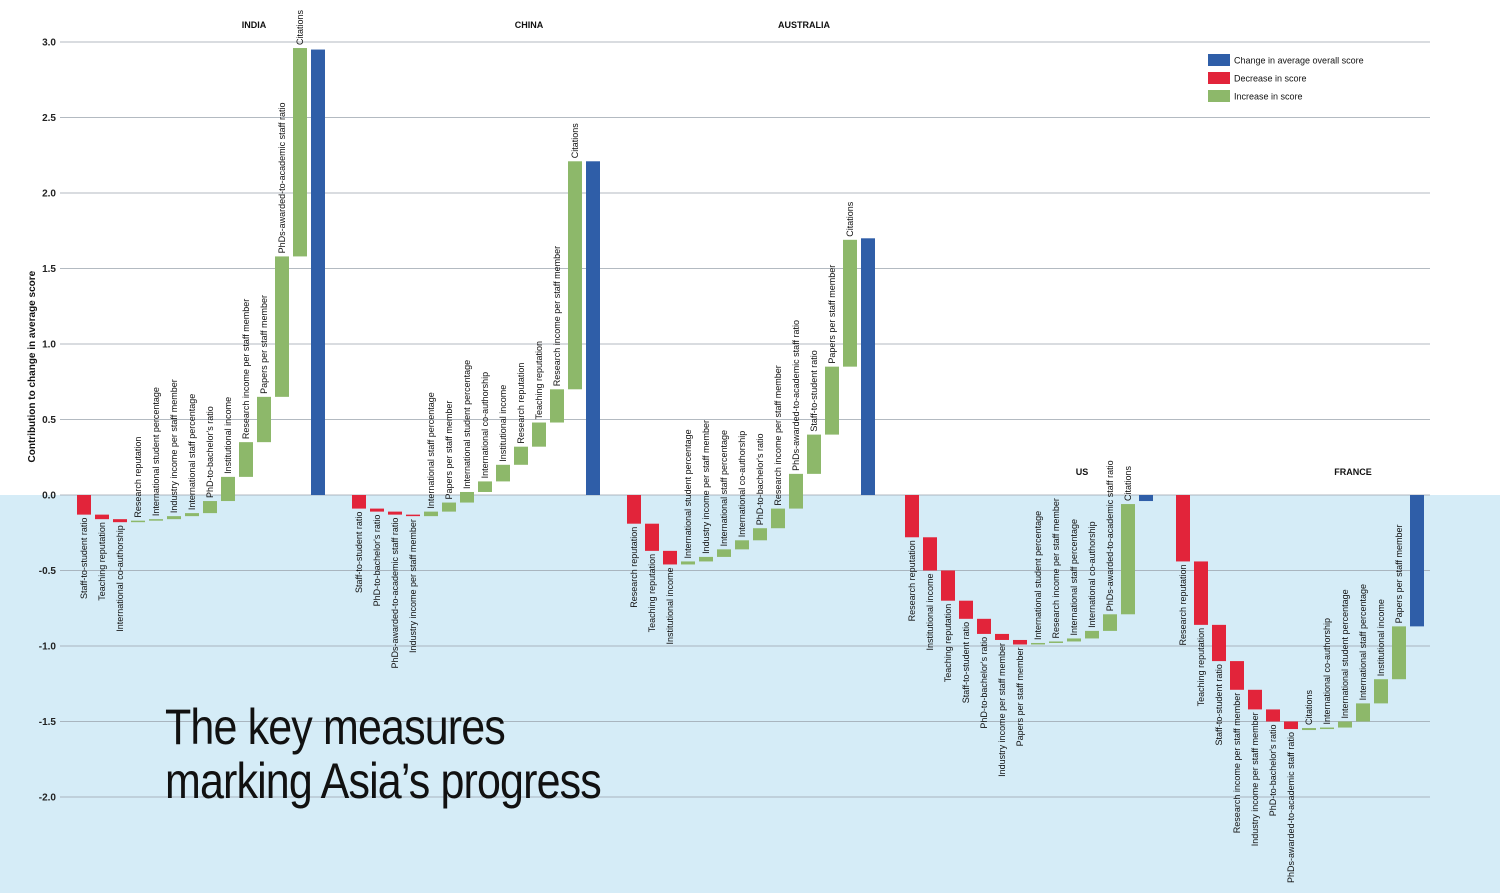 The height and width of the screenshot is (893, 1500). I want to click on y-axis-label: Contribution to change in average score, so click(32, 366).